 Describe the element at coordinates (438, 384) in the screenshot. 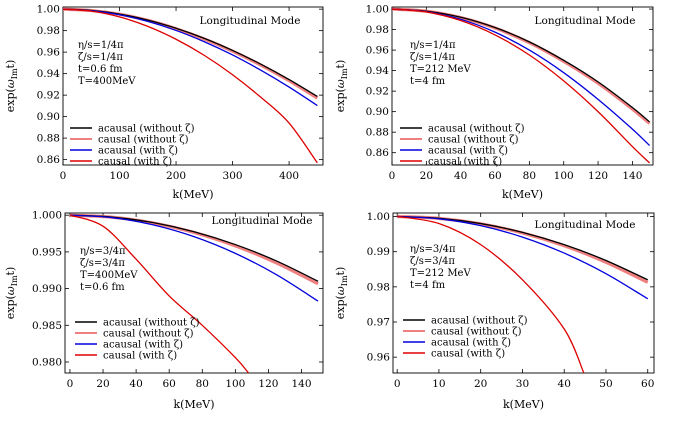

I see `x-tick-label: 10` at that location.